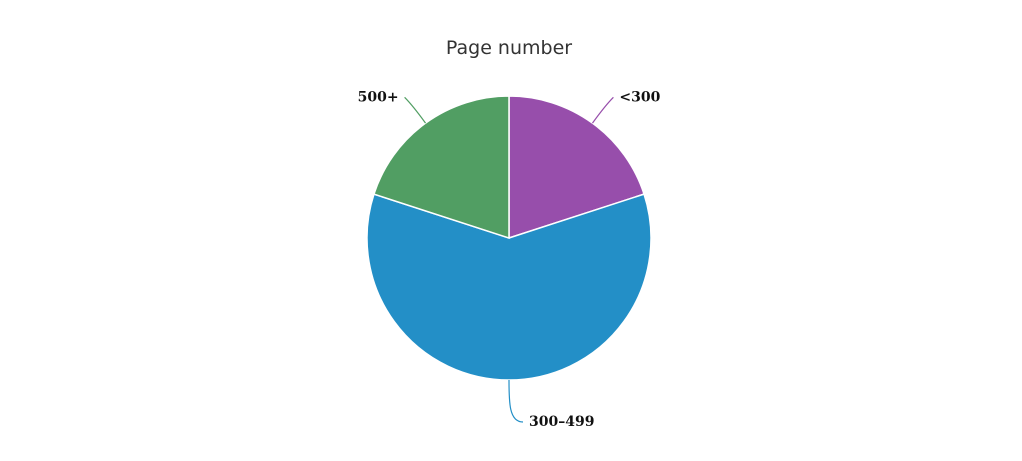 The height and width of the screenshot is (461, 1022). What do you see at coordinates (561, 422) in the screenshot?
I see `slice-label: 300–499` at bounding box center [561, 422].